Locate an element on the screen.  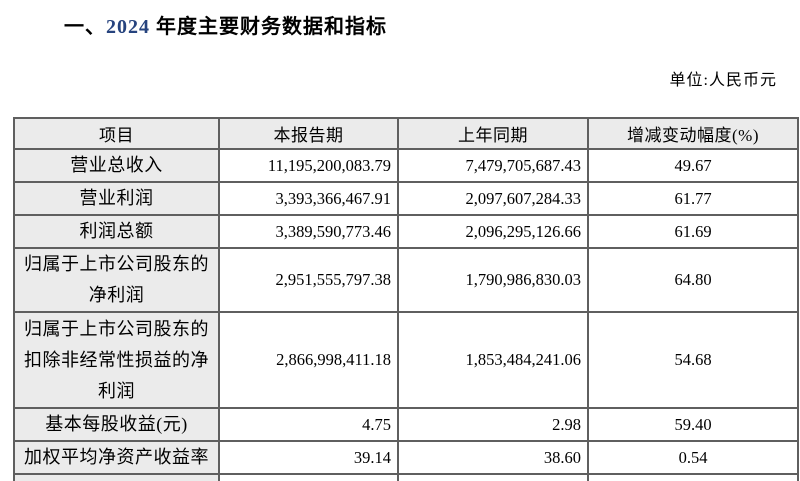
page-title: 一、2024 年度主要财务数据和指标 is located at coordinates (225, 24).